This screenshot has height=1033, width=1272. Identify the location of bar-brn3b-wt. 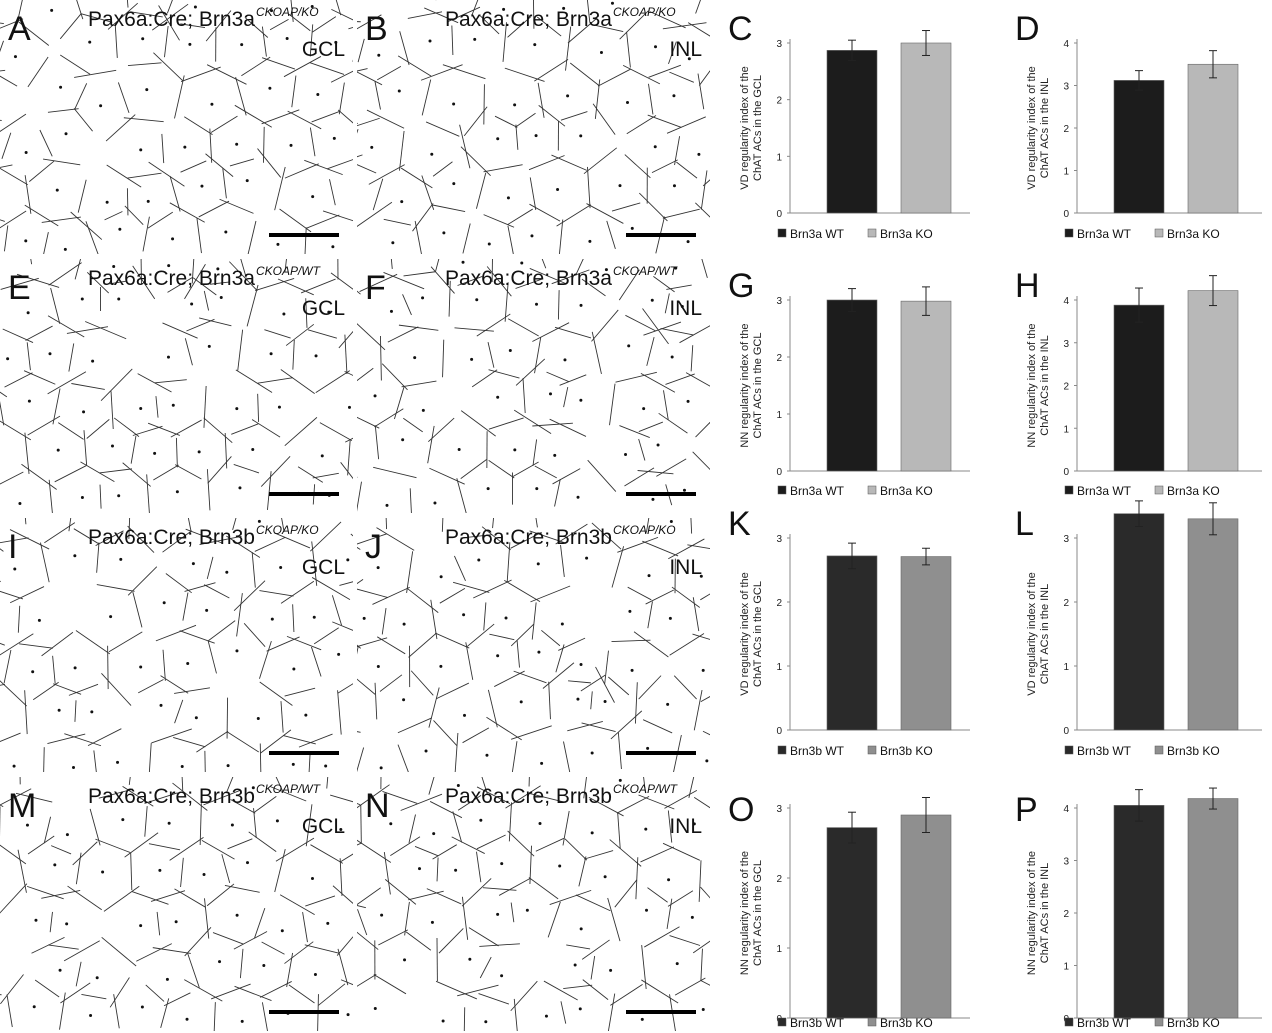
(1139, 912).